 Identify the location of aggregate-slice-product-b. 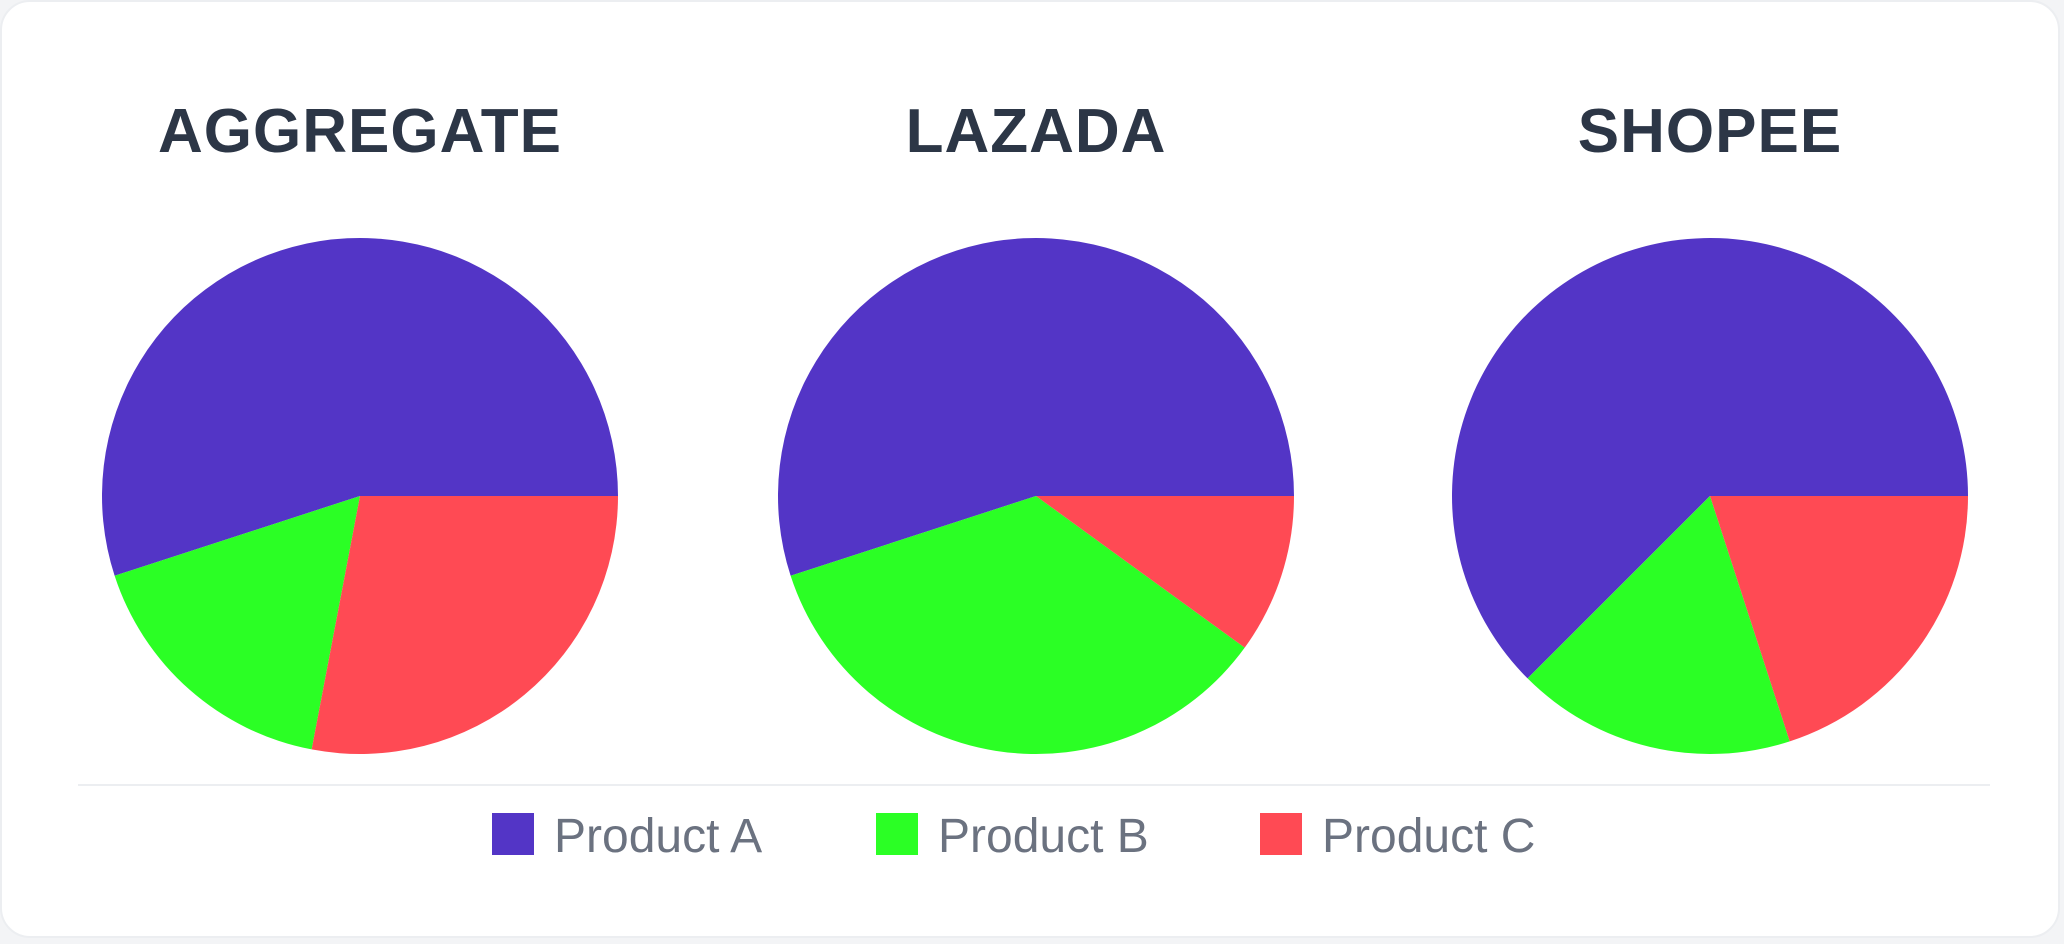
(237, 623).